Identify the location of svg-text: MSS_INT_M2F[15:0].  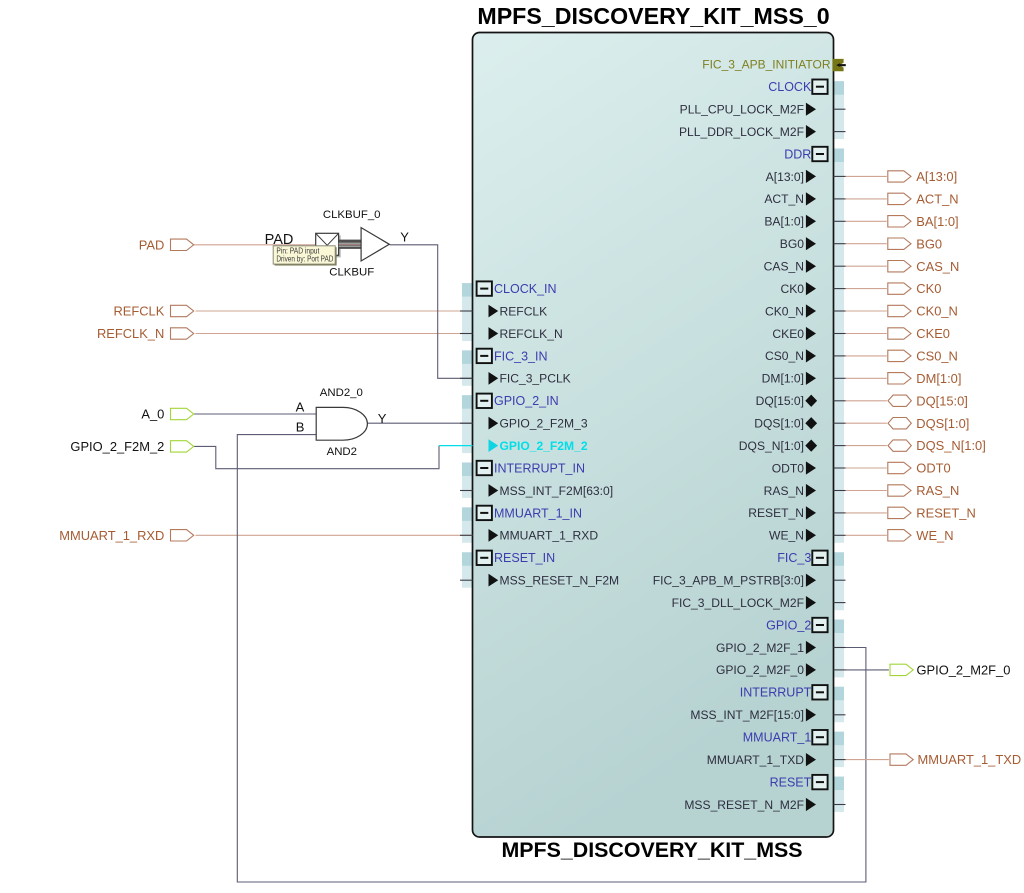
(747, 715).